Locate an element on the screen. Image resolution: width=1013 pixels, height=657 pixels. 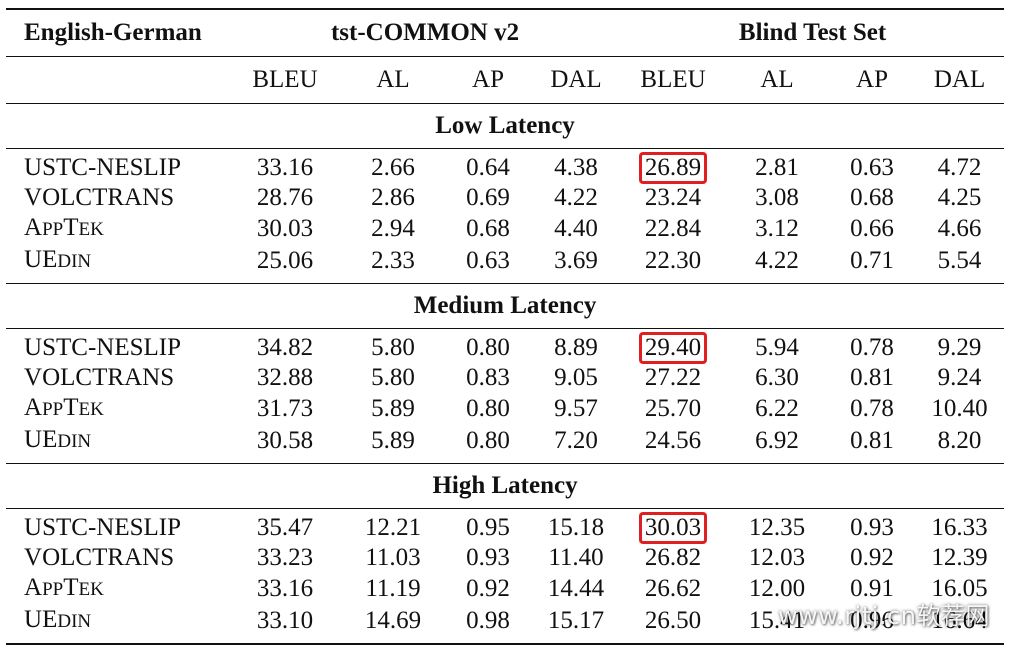
system-name-cell: VOLCTRANS is located at coordinates (99, 377).